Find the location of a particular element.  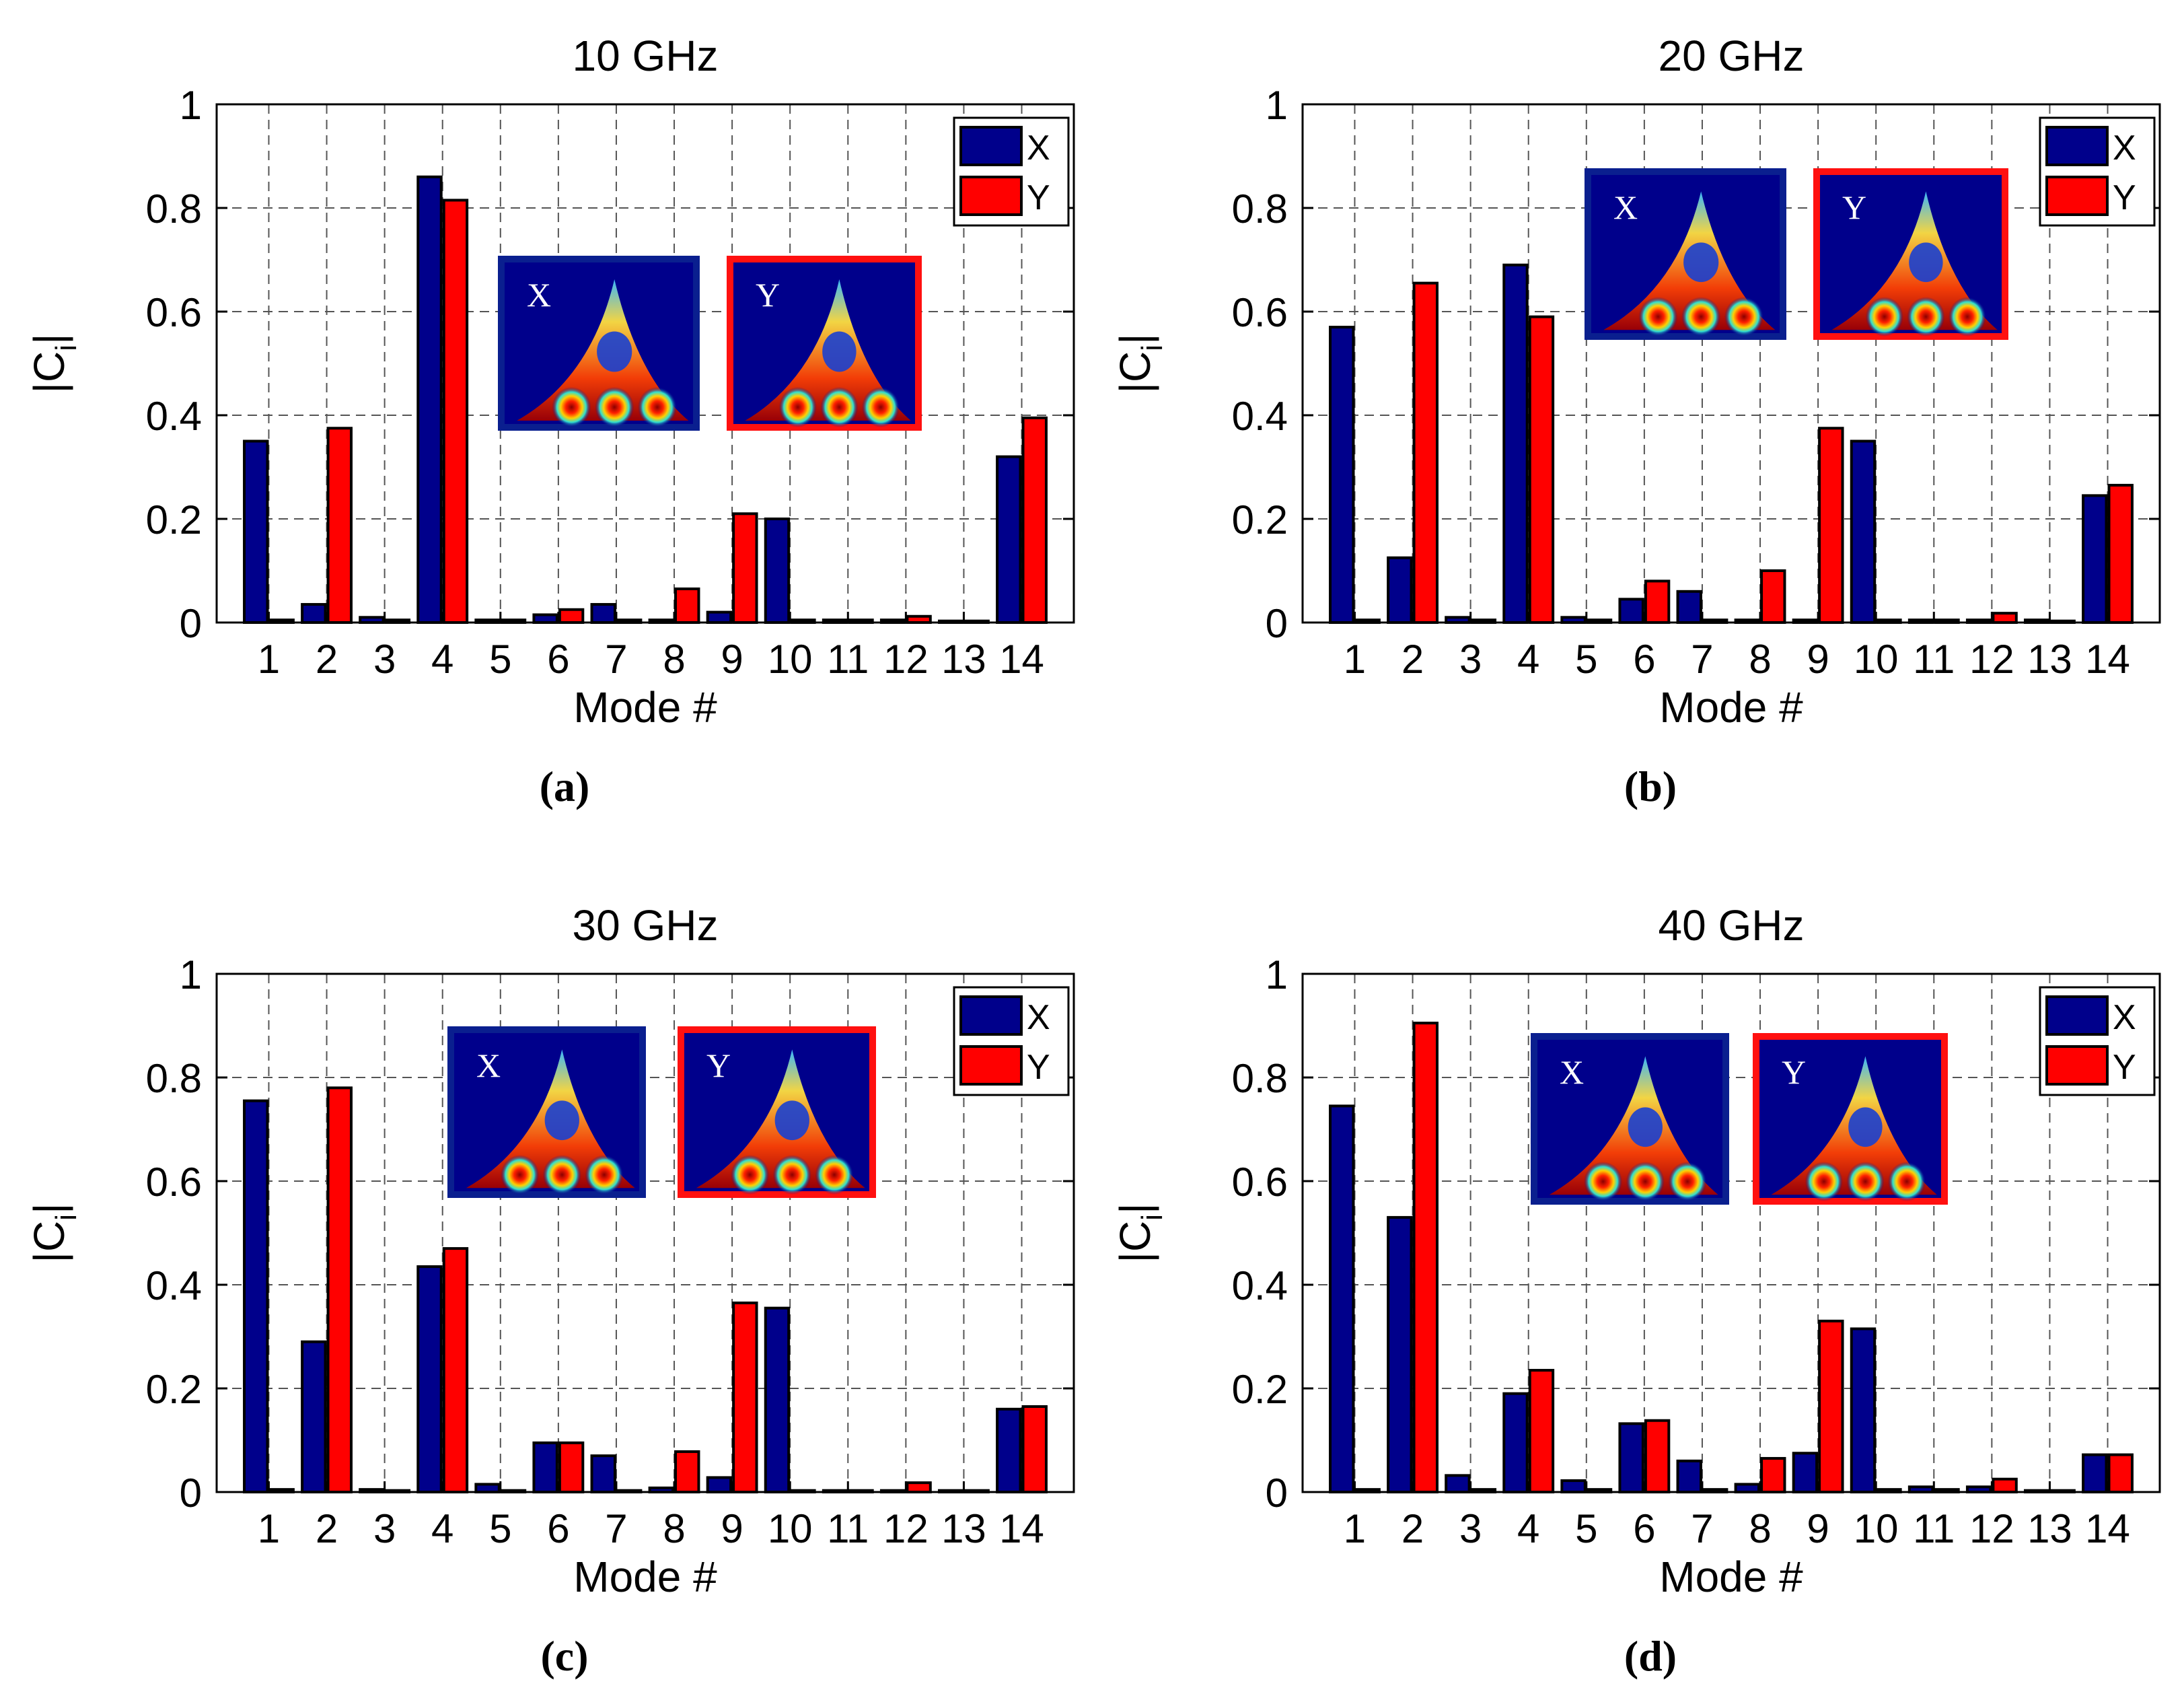

y-axis-label-close: | is located at coordinates (49, 1208).